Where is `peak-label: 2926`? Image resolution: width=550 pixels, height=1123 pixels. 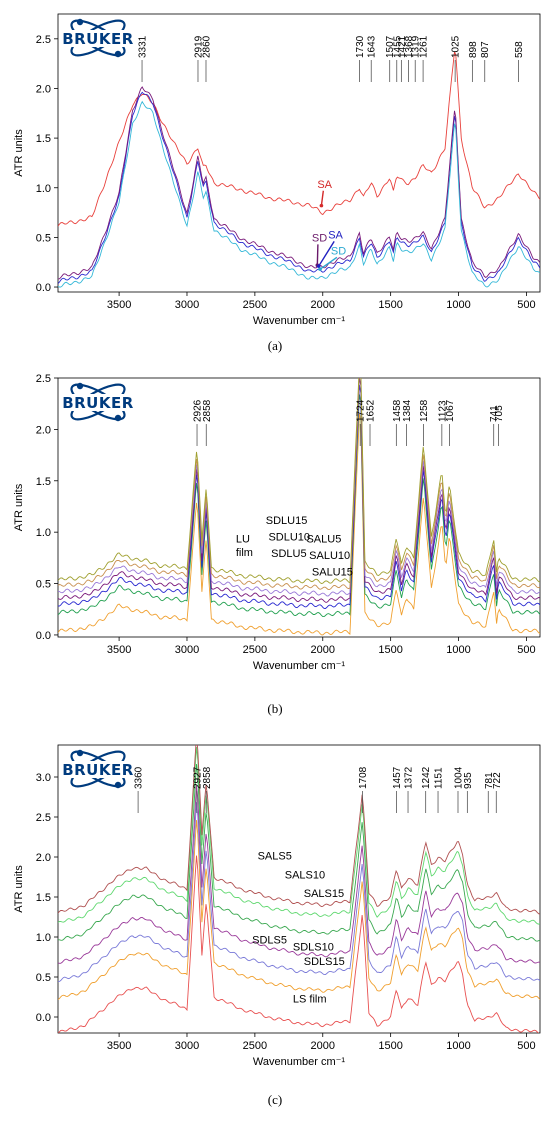 peak-label: 2926 is located at coordinates (198, 410).